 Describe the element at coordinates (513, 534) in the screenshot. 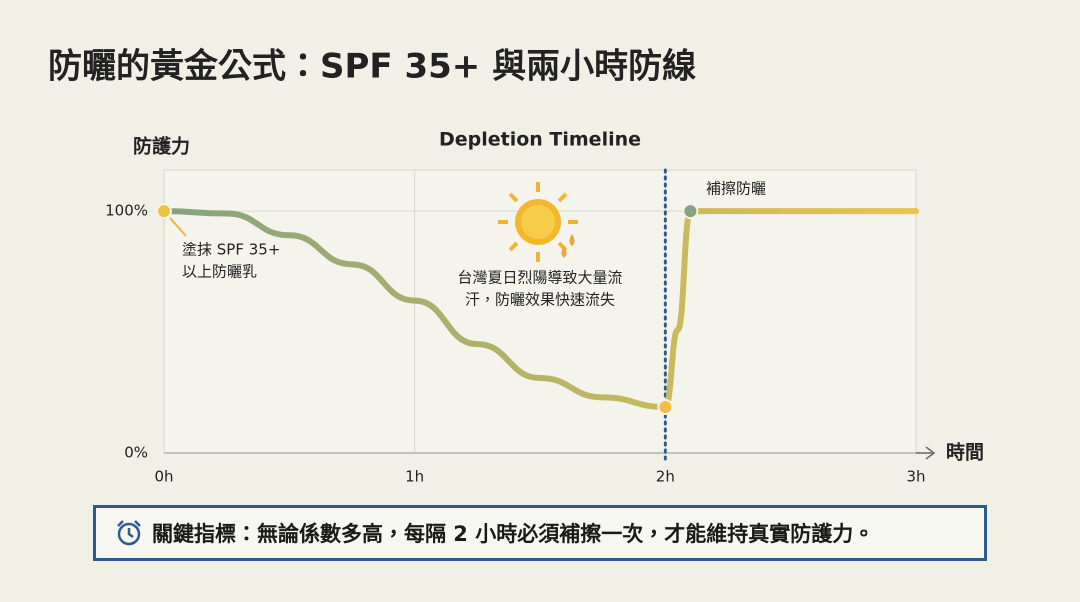

I see `callout-text: 關鍵指標：無論係數多高，每隔 2 小時必須補擦一次，才能維持真實防護力。` at that location.